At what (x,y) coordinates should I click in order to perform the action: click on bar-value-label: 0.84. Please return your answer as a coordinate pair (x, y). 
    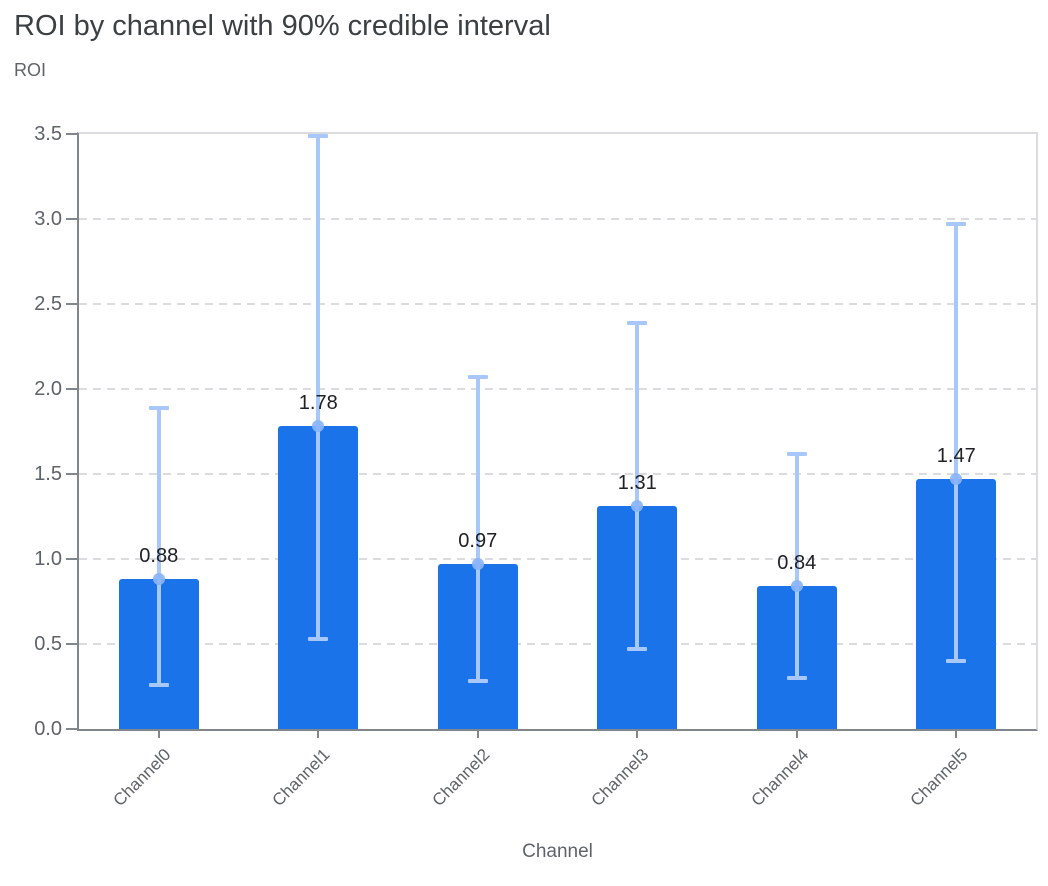
    Looking at the image, I should click on (797, 563).